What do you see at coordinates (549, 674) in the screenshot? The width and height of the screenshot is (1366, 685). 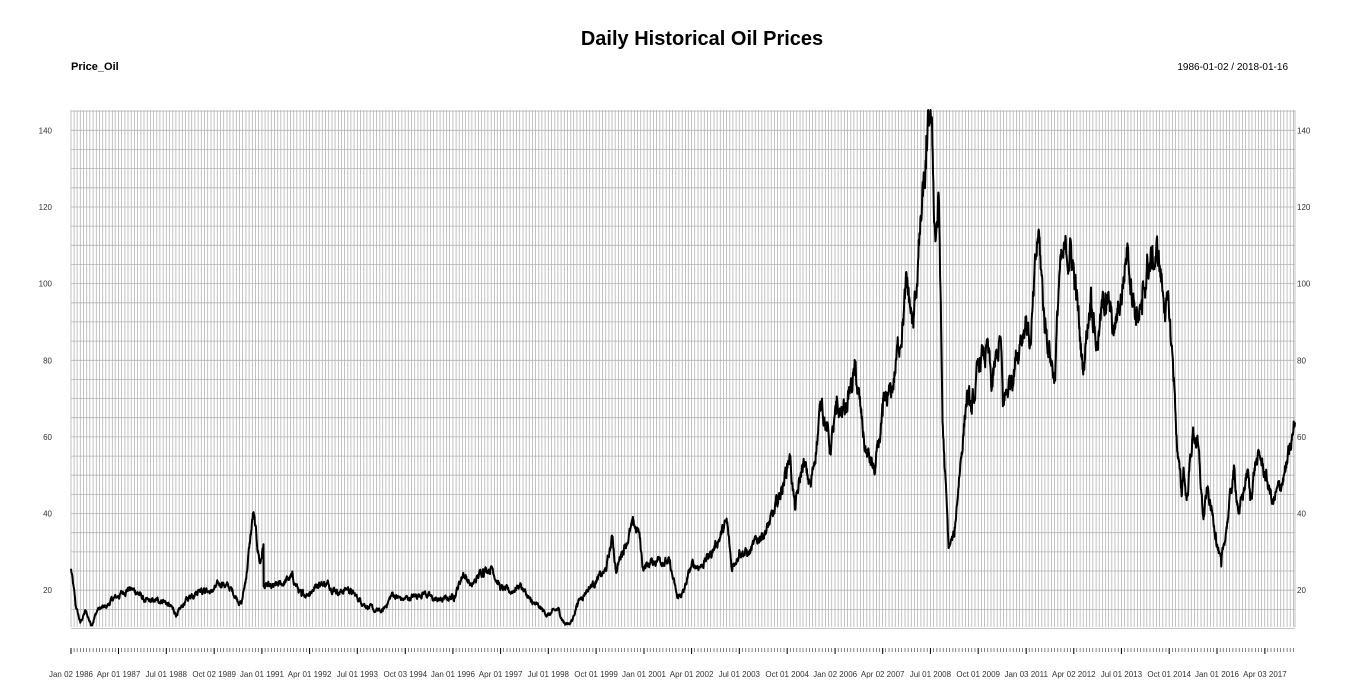 I see `x-tick-label: Jul 01 1998` at bounding box center [549, 674].